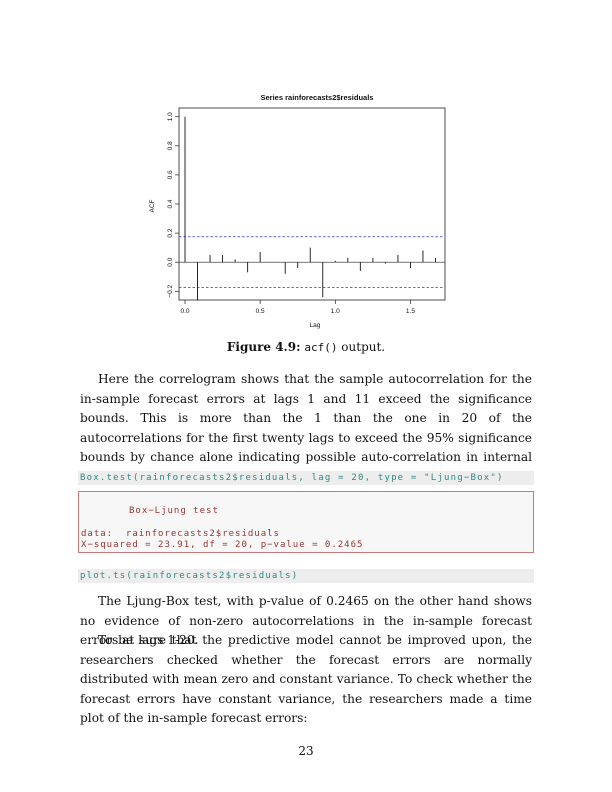 The width and height of the screenshot is (612, 792). What do you see at coordinates (315, 325) in the screenshot?
I see `x-axis-label: Lag` at bounding box center [315, 325].